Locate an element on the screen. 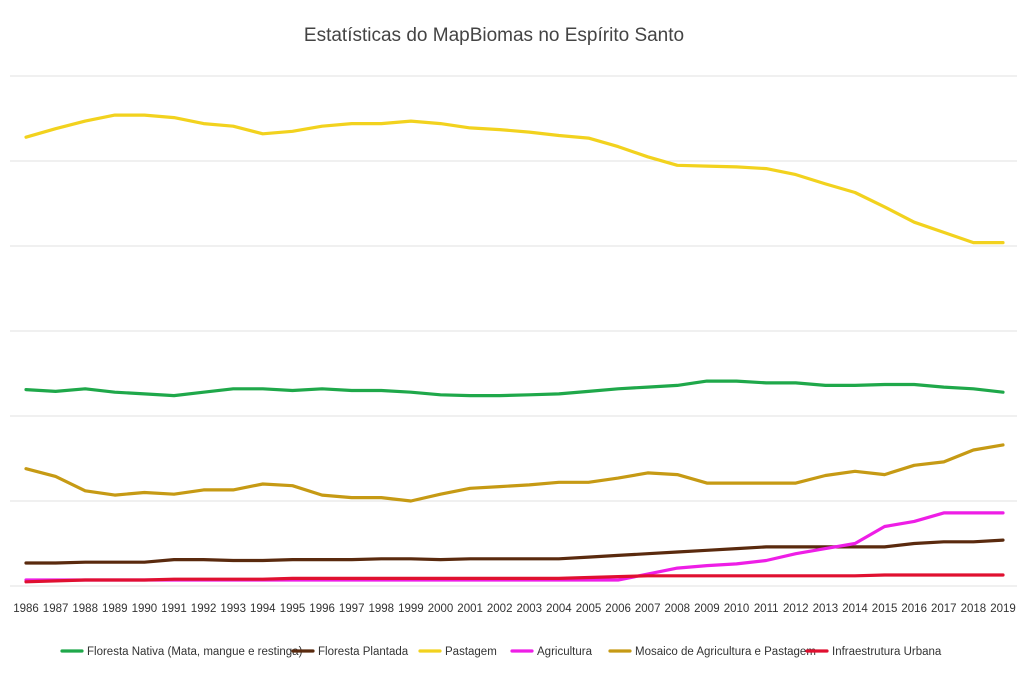  x-tick-label: 2004 is located at coordinates (559, 609).